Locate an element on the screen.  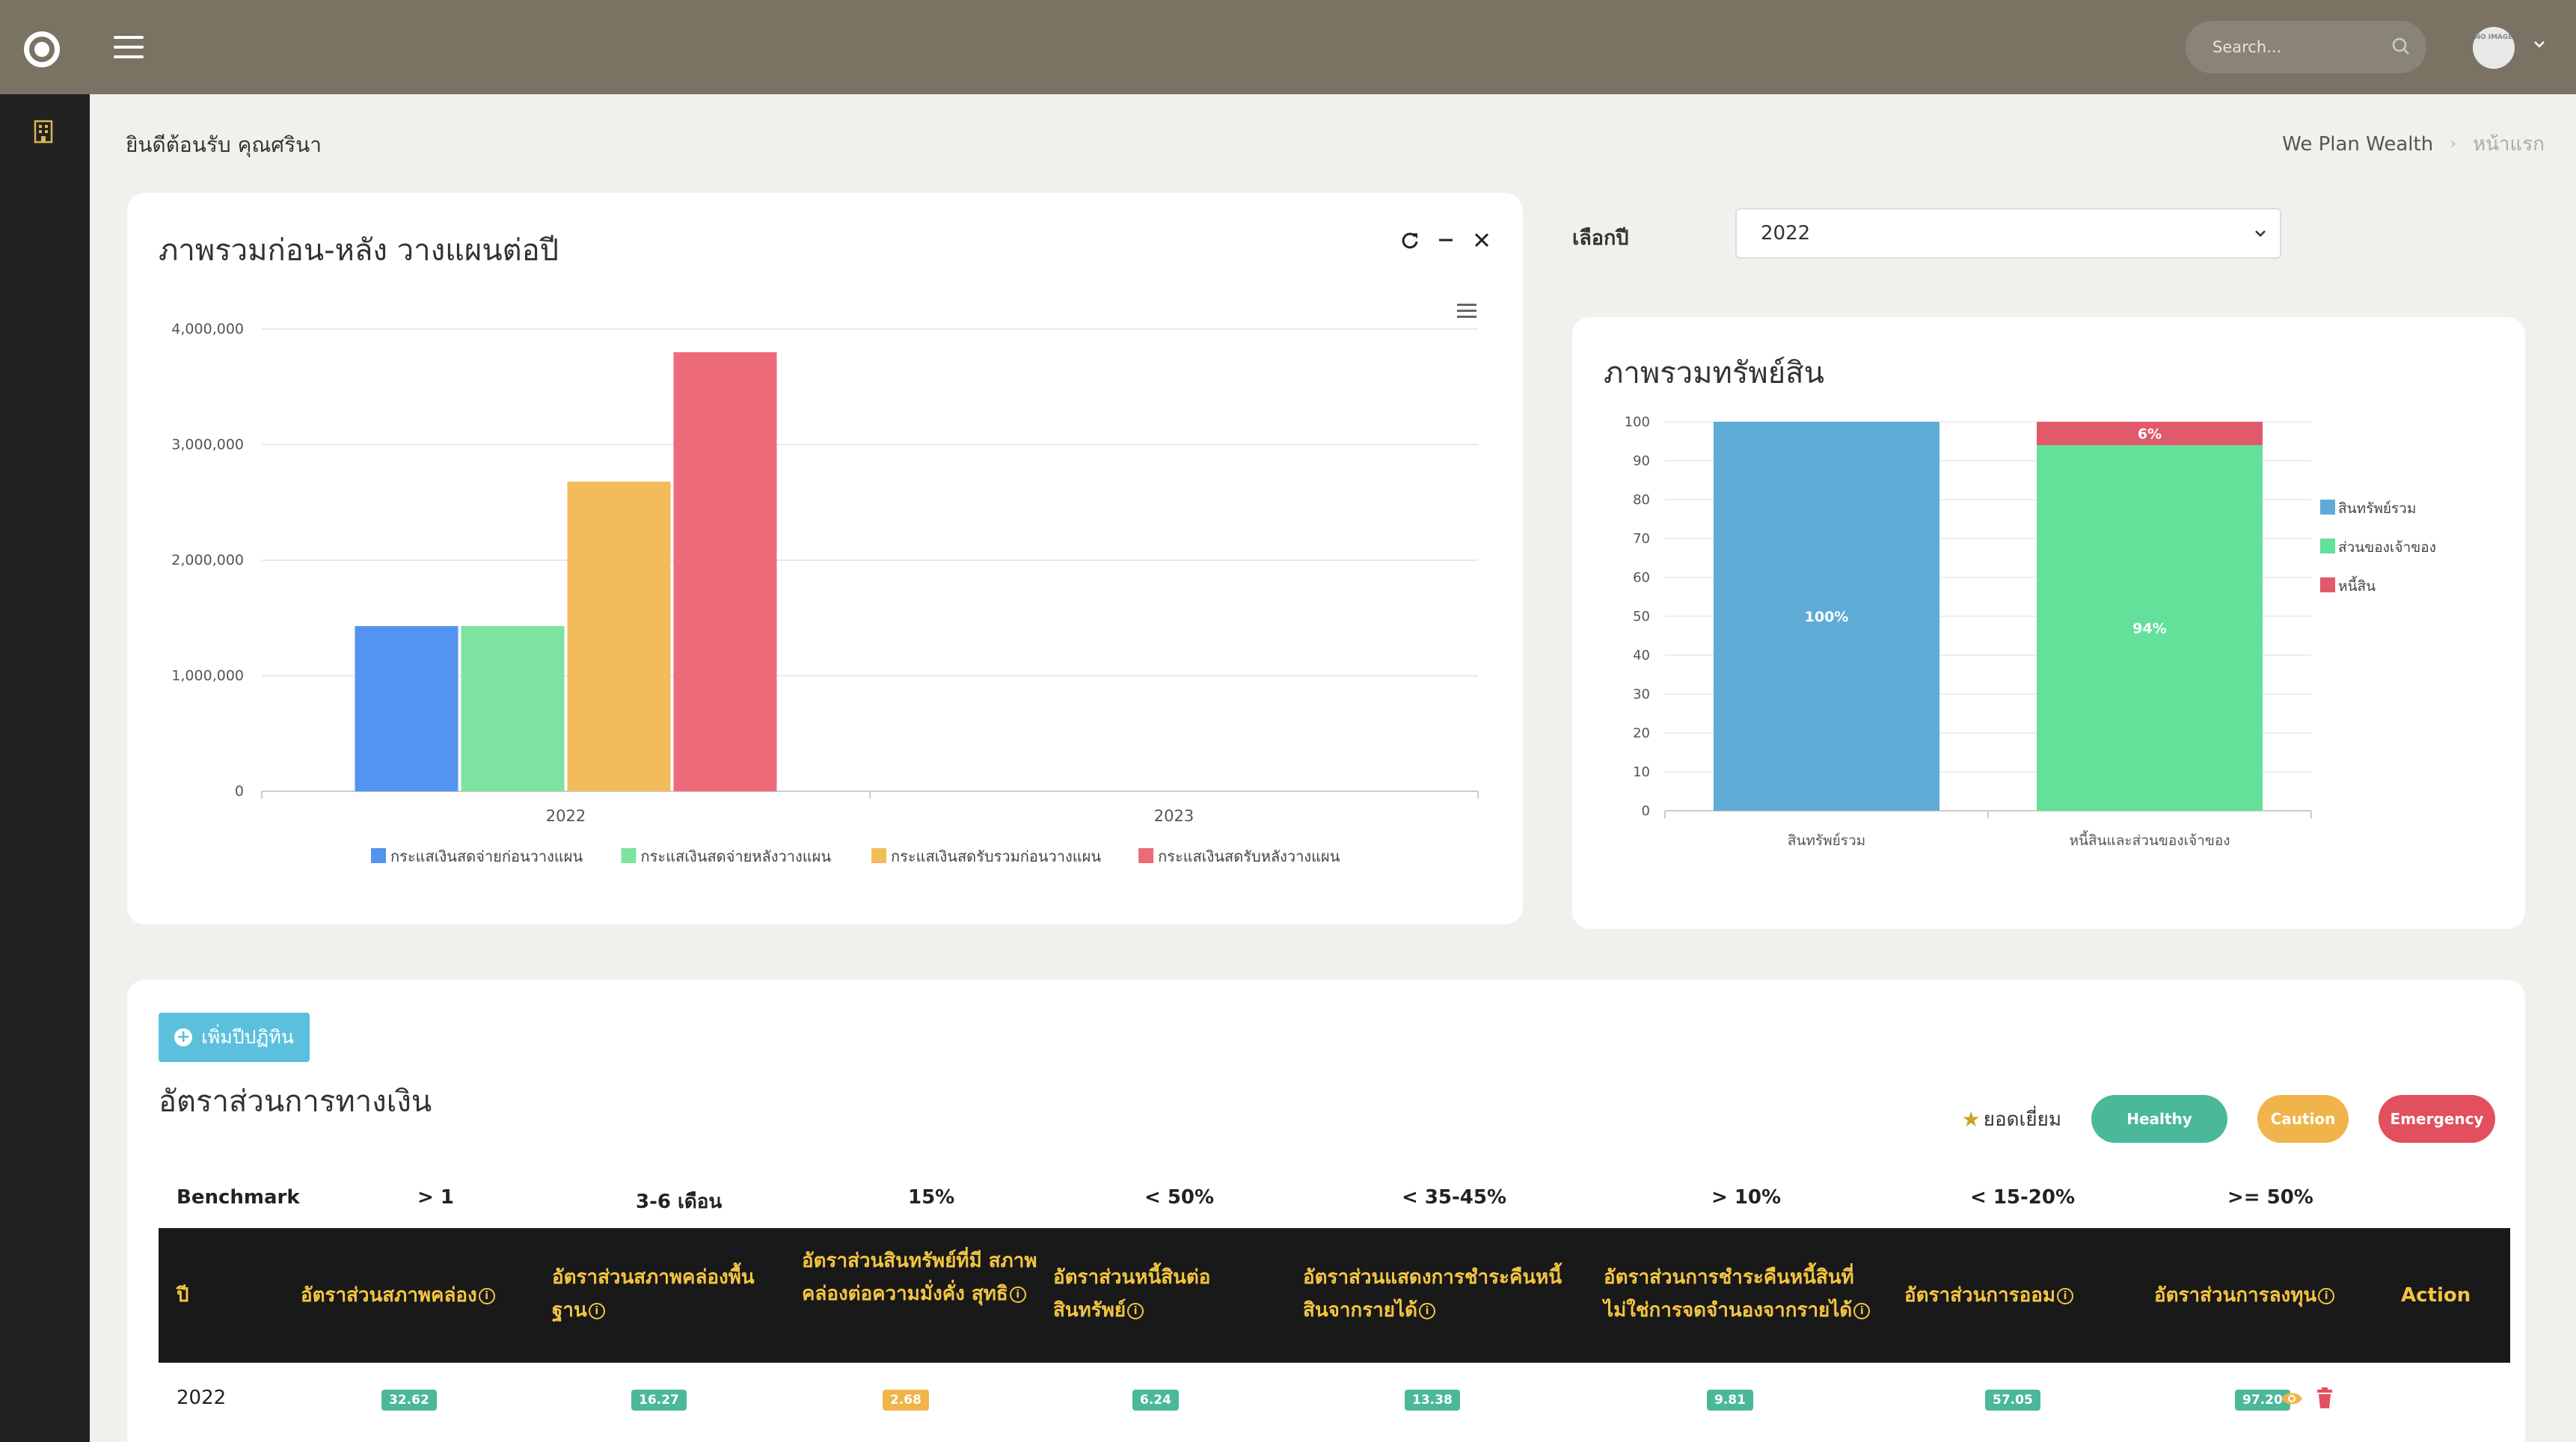
year-select: 2022 is located at coordinates (2008, 234).